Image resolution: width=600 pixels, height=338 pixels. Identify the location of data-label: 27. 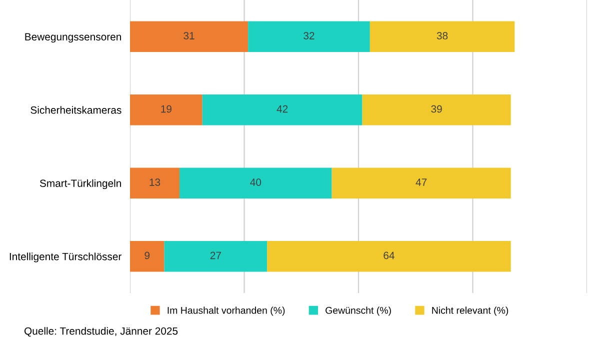
(215, 256).